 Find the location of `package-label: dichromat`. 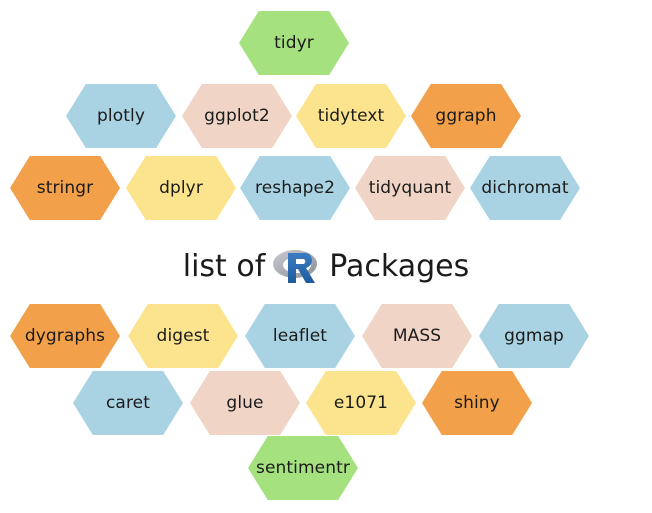

package-label: dichromat is located at coordinates (525, 188).